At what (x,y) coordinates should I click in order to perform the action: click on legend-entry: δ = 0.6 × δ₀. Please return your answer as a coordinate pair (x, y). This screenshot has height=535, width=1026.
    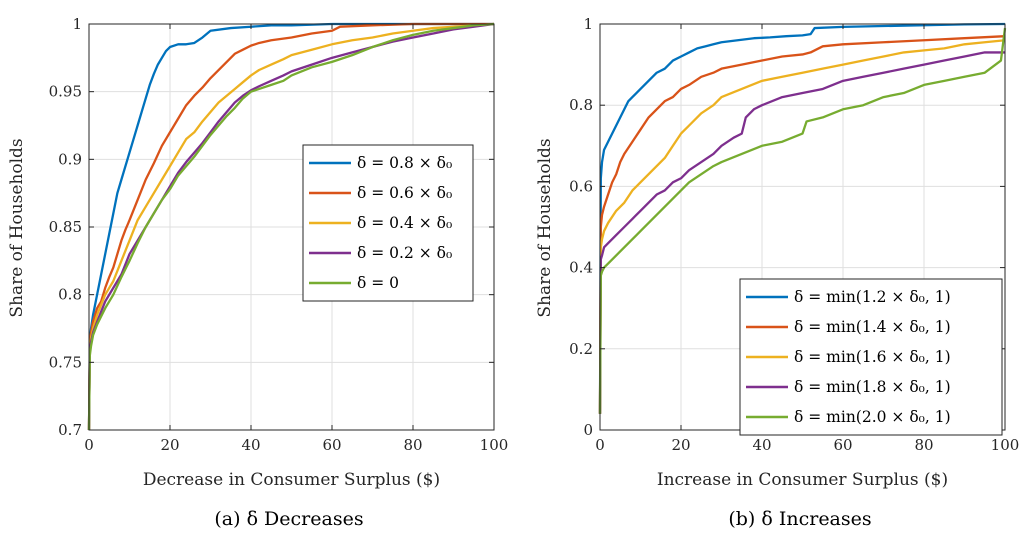
    Looking at the image, I should click on (404, 193).